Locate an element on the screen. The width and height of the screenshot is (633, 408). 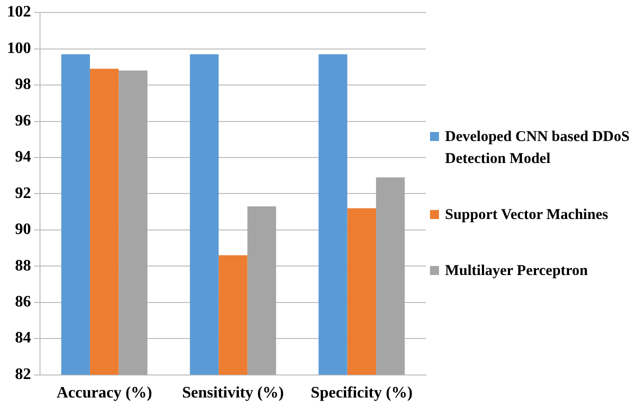
legend-label: Support Vector Machines is located at coordinates (526, 215).